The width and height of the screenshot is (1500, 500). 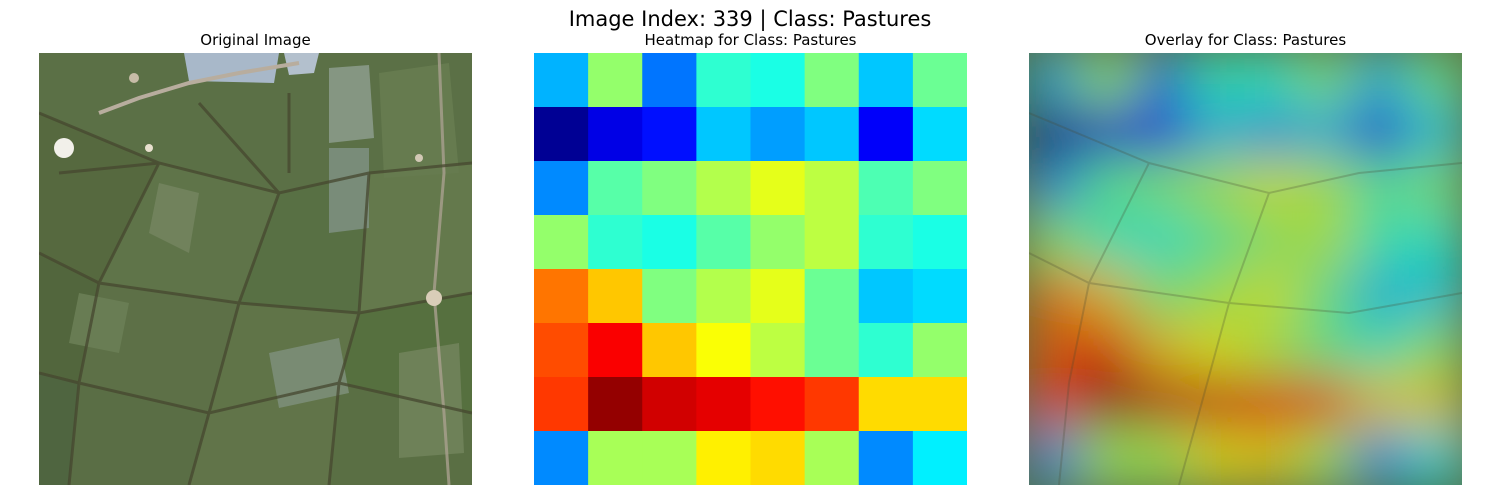 What do you see at coordinates (1272, 296) in the screenshot?
I see `overlay-cell-r4-c4` at bounding box center [1272, 296].